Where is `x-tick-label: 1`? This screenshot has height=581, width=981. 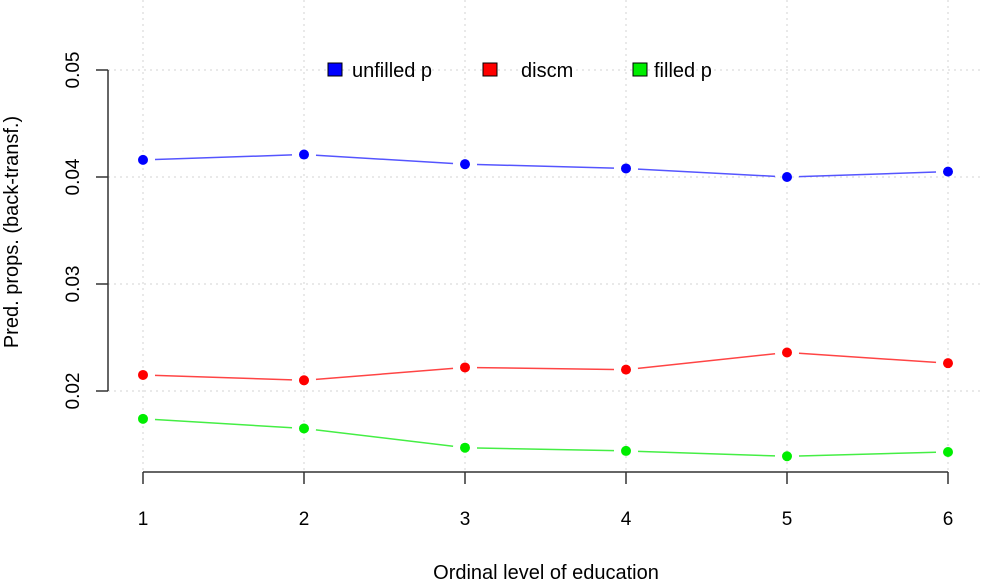 x-tick-label: 1 is located at coordinates (143, 519).